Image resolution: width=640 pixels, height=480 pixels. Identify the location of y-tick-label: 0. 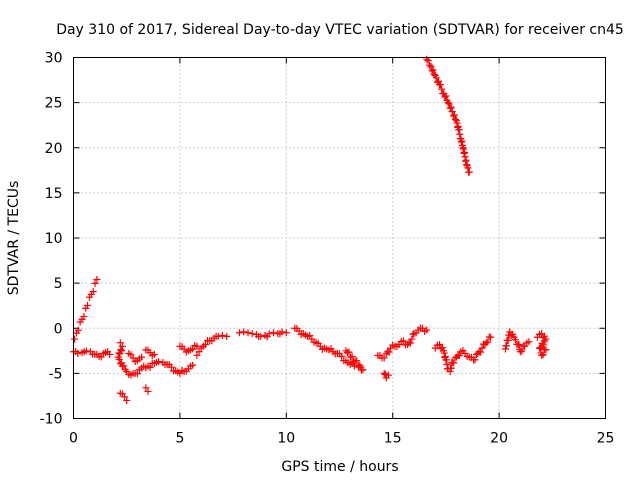
(58, 329).